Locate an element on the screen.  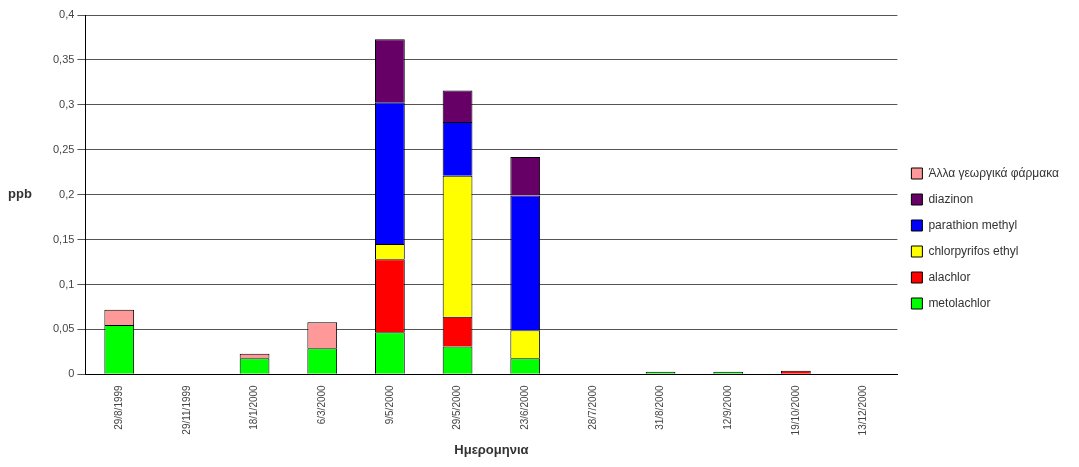
y-tick-label: 0,4 is located at coordinates (67, 14).